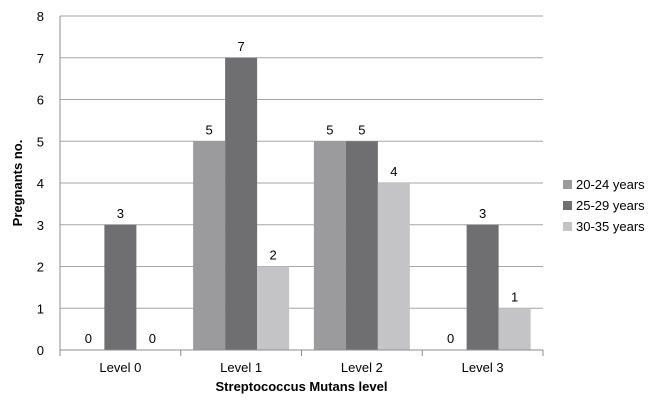 The width and height of the screenshot is (659, 401). I want to click on y-tick-label: 6, so click(40, 100).